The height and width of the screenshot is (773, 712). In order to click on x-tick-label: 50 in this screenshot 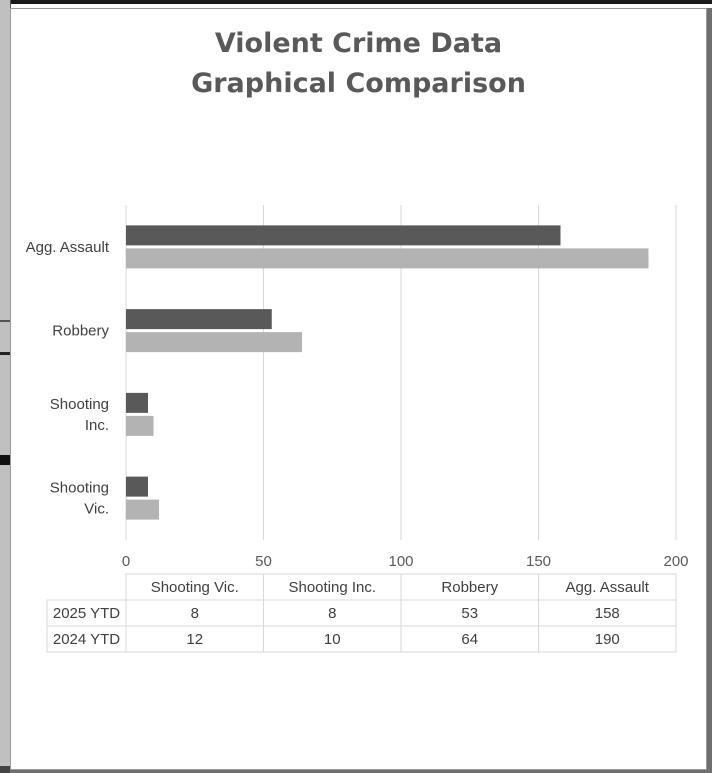, I will do `click(263, 561)`.